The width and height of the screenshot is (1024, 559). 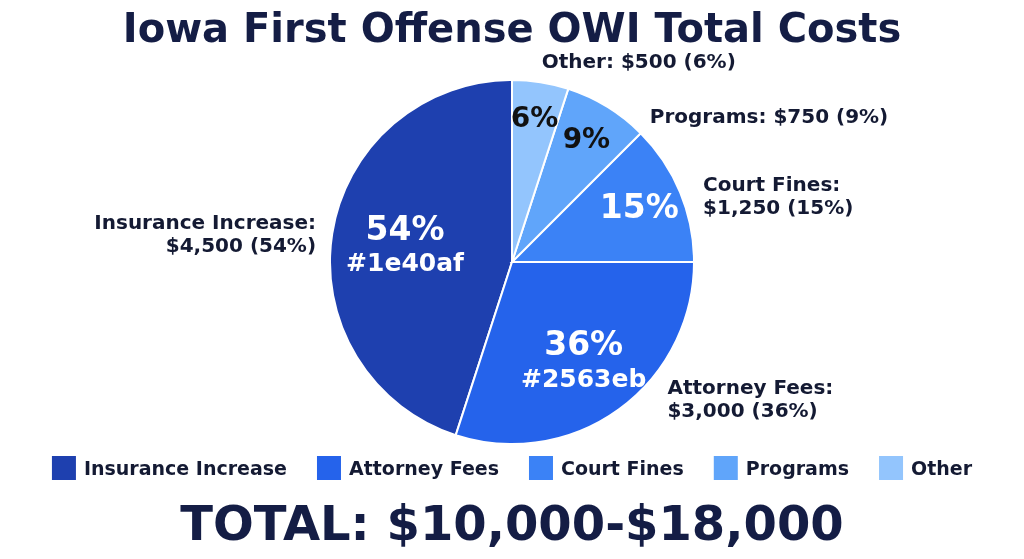 I want to click on text: 54% #1e40af, so click(x=405, y=242).